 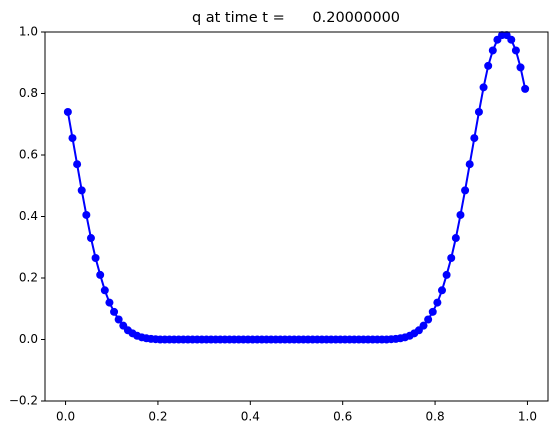 What do you see at coordinates (435, 417) in the screenshot?
I see `x-tick-label: 0.8` at bounding box center [435, 417].